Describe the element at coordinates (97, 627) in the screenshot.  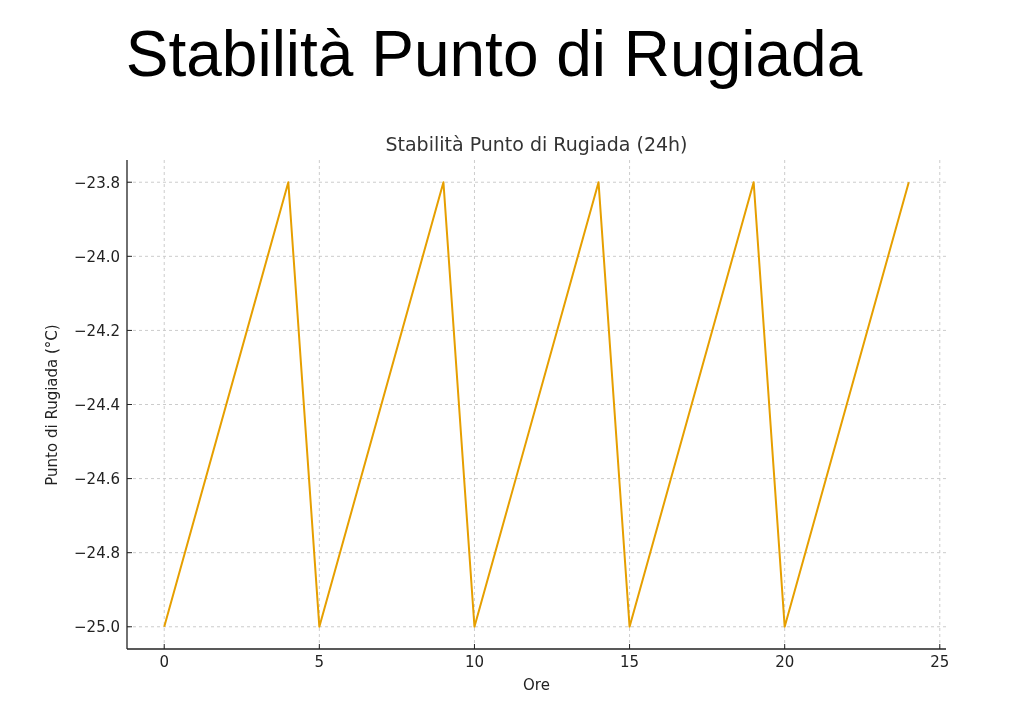
I see `y-tick-label: −25.0` at that location.